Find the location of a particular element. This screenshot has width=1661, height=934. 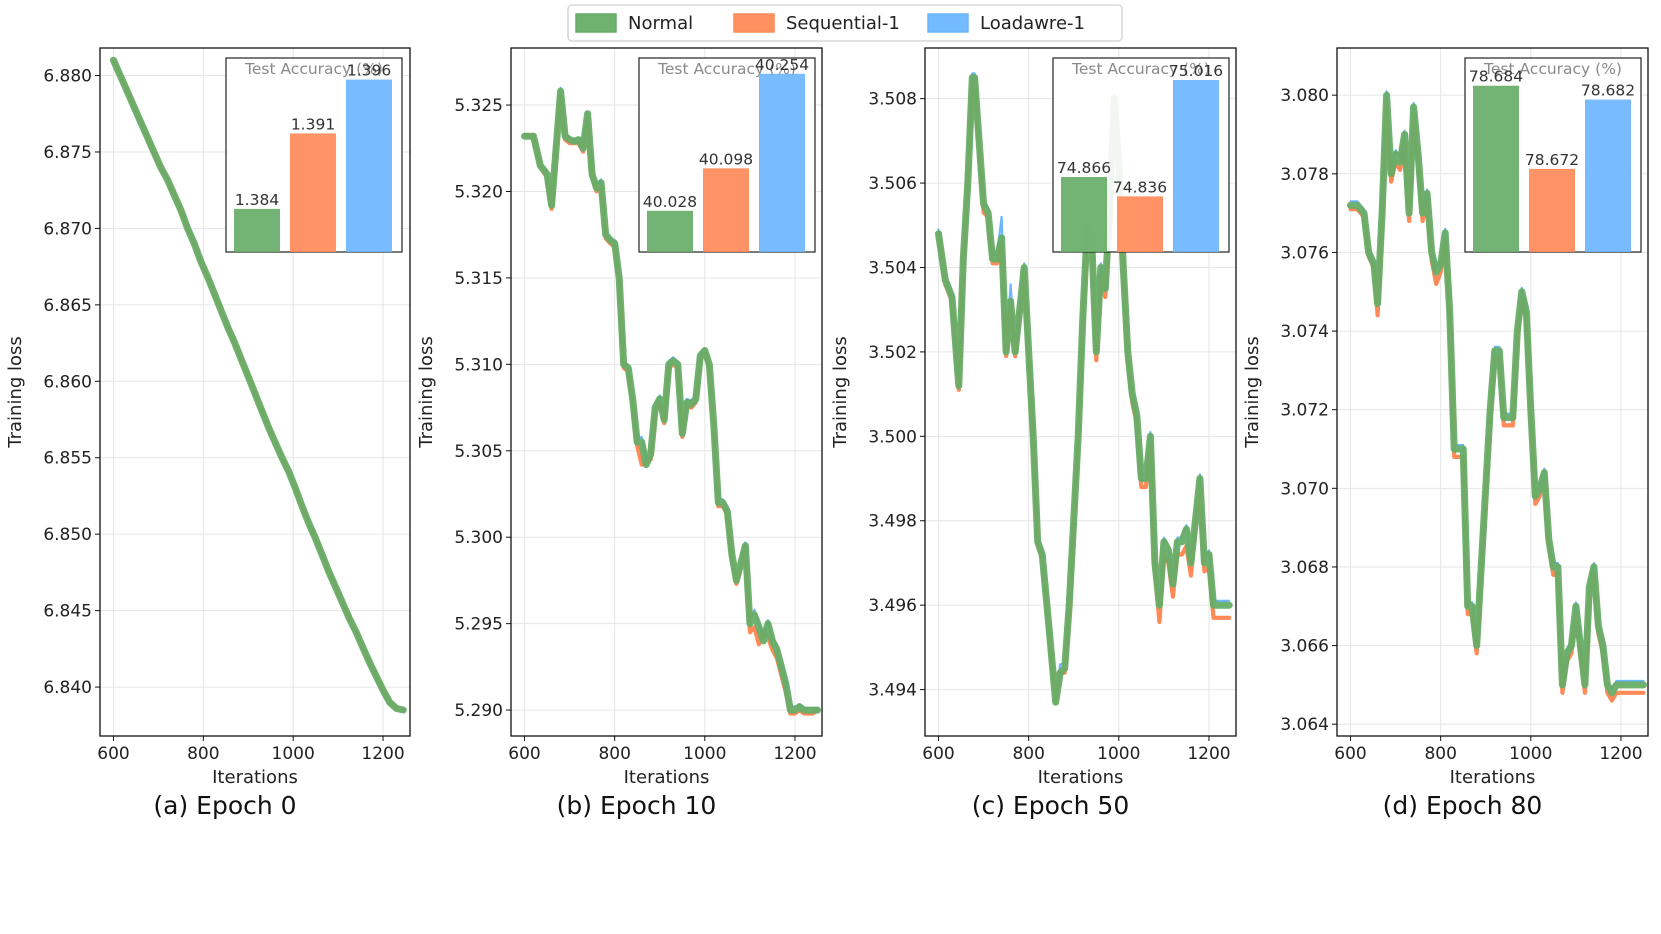

subplot-caption: (d) Epoch 80 is located at coordinates (1463, 805).